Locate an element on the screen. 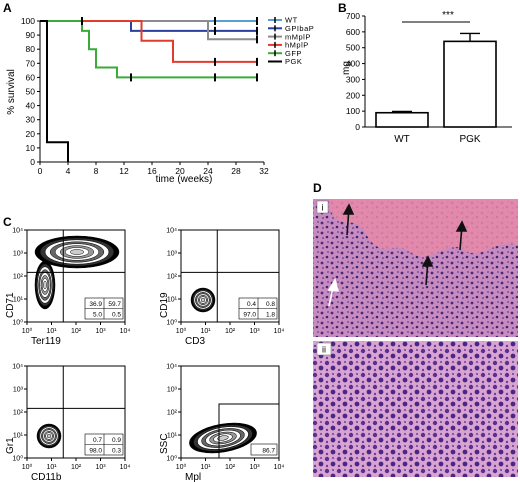 This screenshot has height=482, width=520. flow-quadrant-value: 0.3 is located at coordinates (116, 451).